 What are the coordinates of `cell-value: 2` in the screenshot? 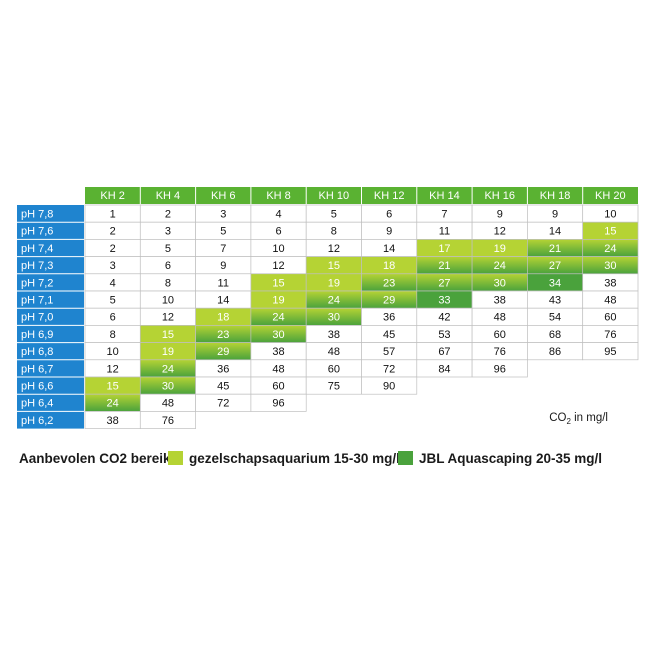 It's located at (113, 232).